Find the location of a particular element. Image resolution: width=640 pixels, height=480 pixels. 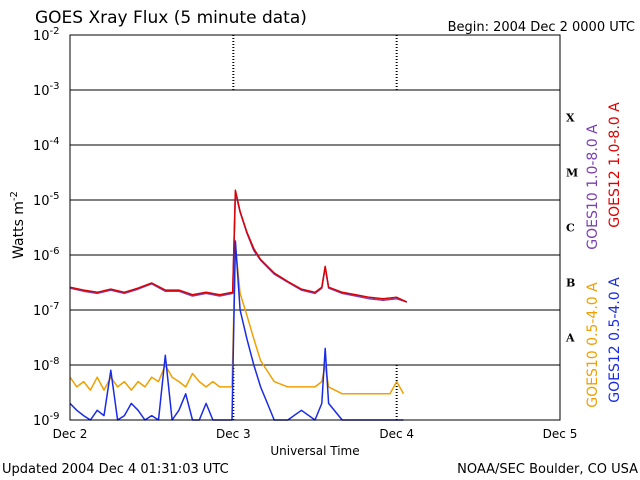

x-tick-label: Dec 2 is located at coordinates (70, 434).